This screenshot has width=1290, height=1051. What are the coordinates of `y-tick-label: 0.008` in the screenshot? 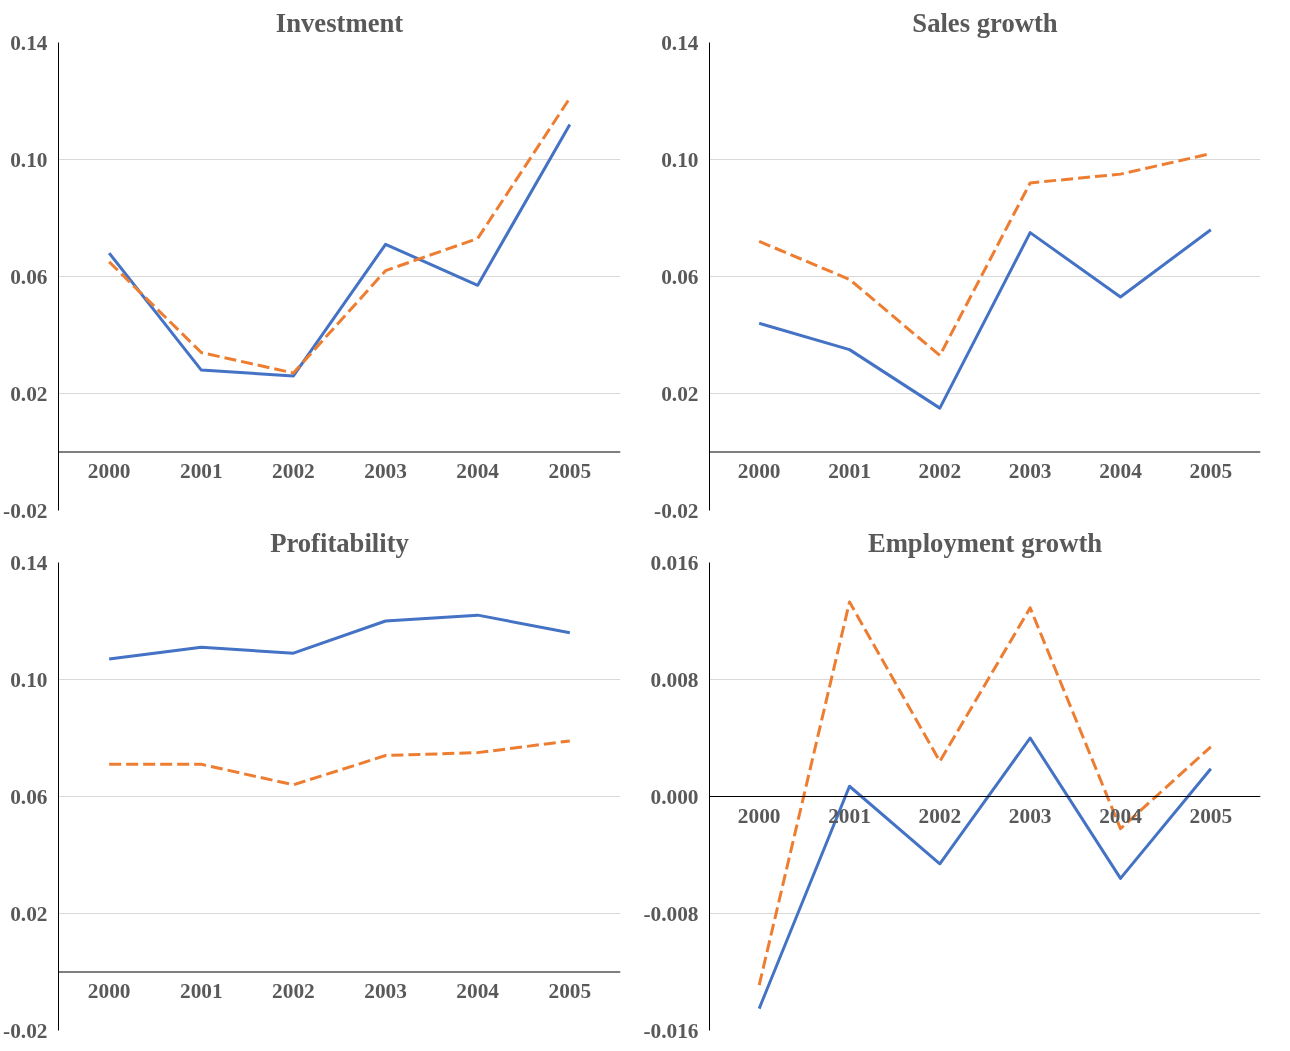 It's located at (674, 679).